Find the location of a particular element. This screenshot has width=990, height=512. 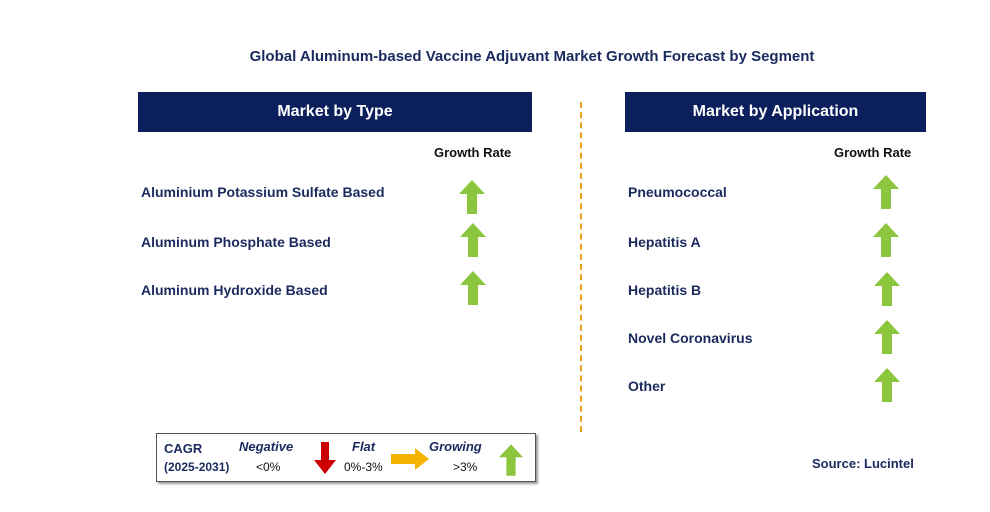

application-item-other: Other is located at coordinates (647, 386).